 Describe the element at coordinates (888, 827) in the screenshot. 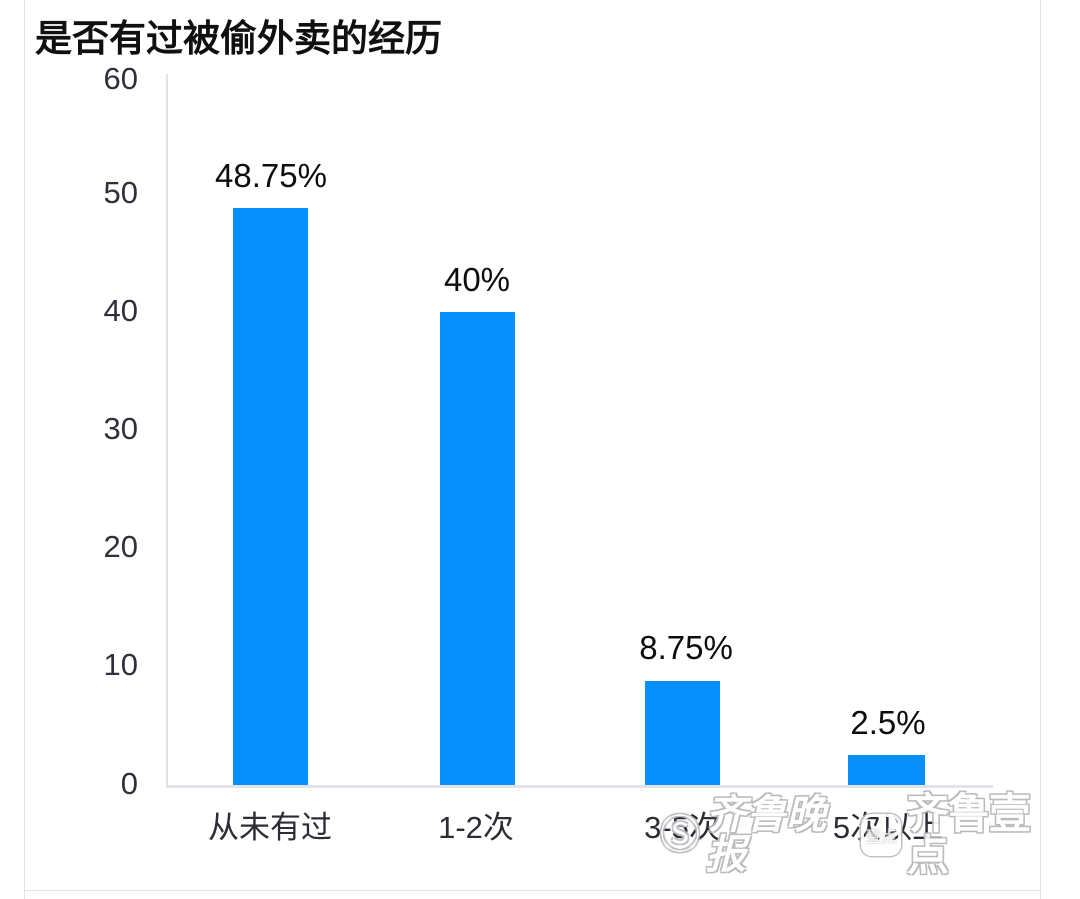

I see `x-category-label-3: 5次以上` at that location.